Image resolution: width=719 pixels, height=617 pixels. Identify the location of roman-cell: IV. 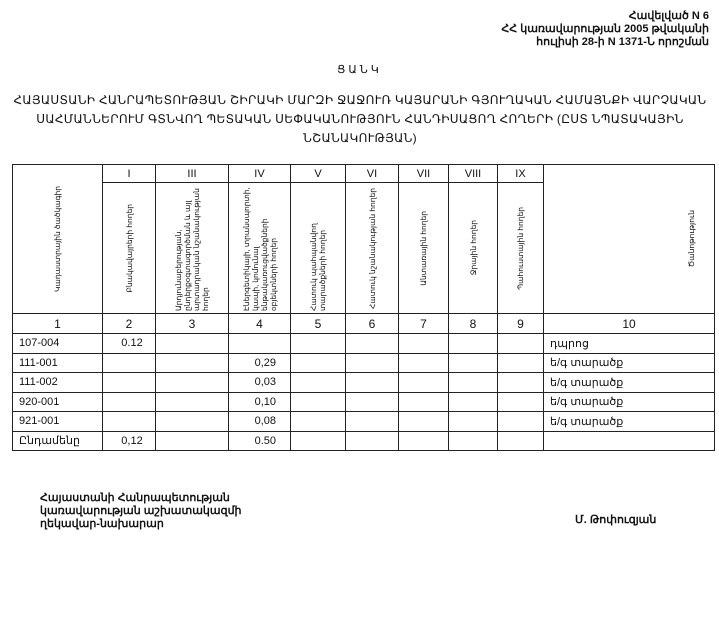
(259, 173).